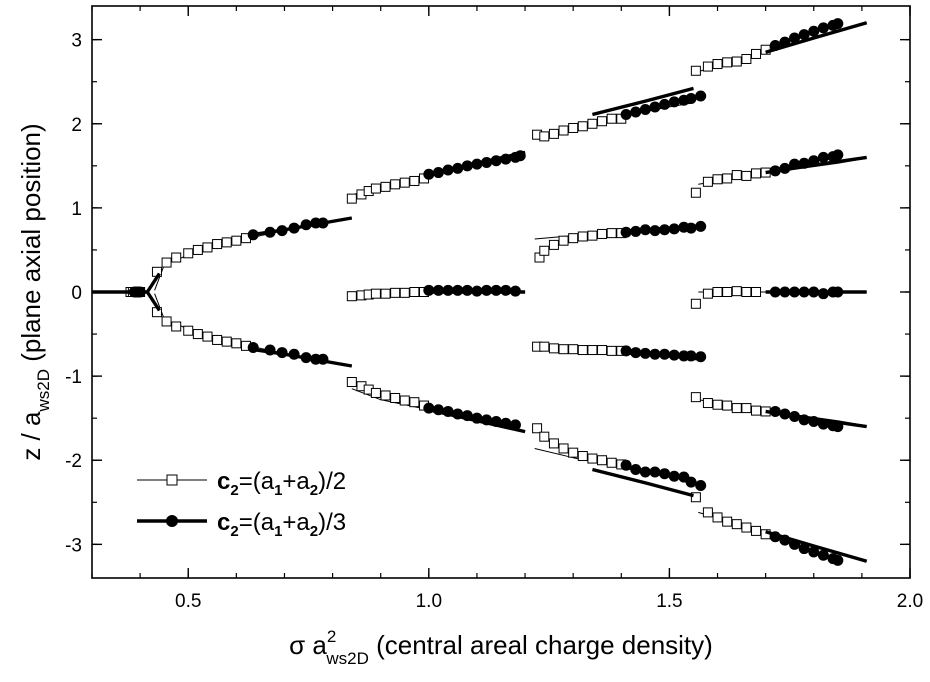 The image size is (930, 682). Describe the element at coordinates (188, 601) in the screenshot. I see `x-tick-label: 0.5` at that location.